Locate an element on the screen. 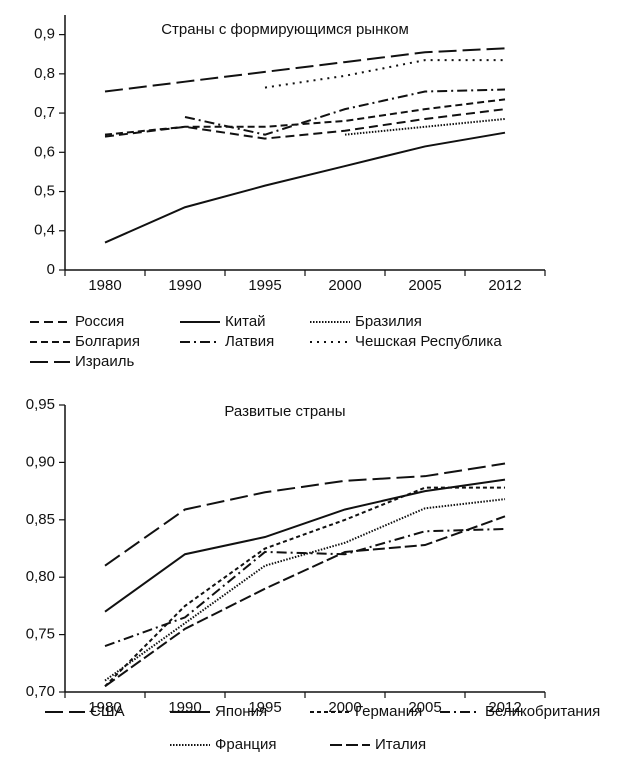  y-tick-label: 0,90 is located at coordinates (40, 461).